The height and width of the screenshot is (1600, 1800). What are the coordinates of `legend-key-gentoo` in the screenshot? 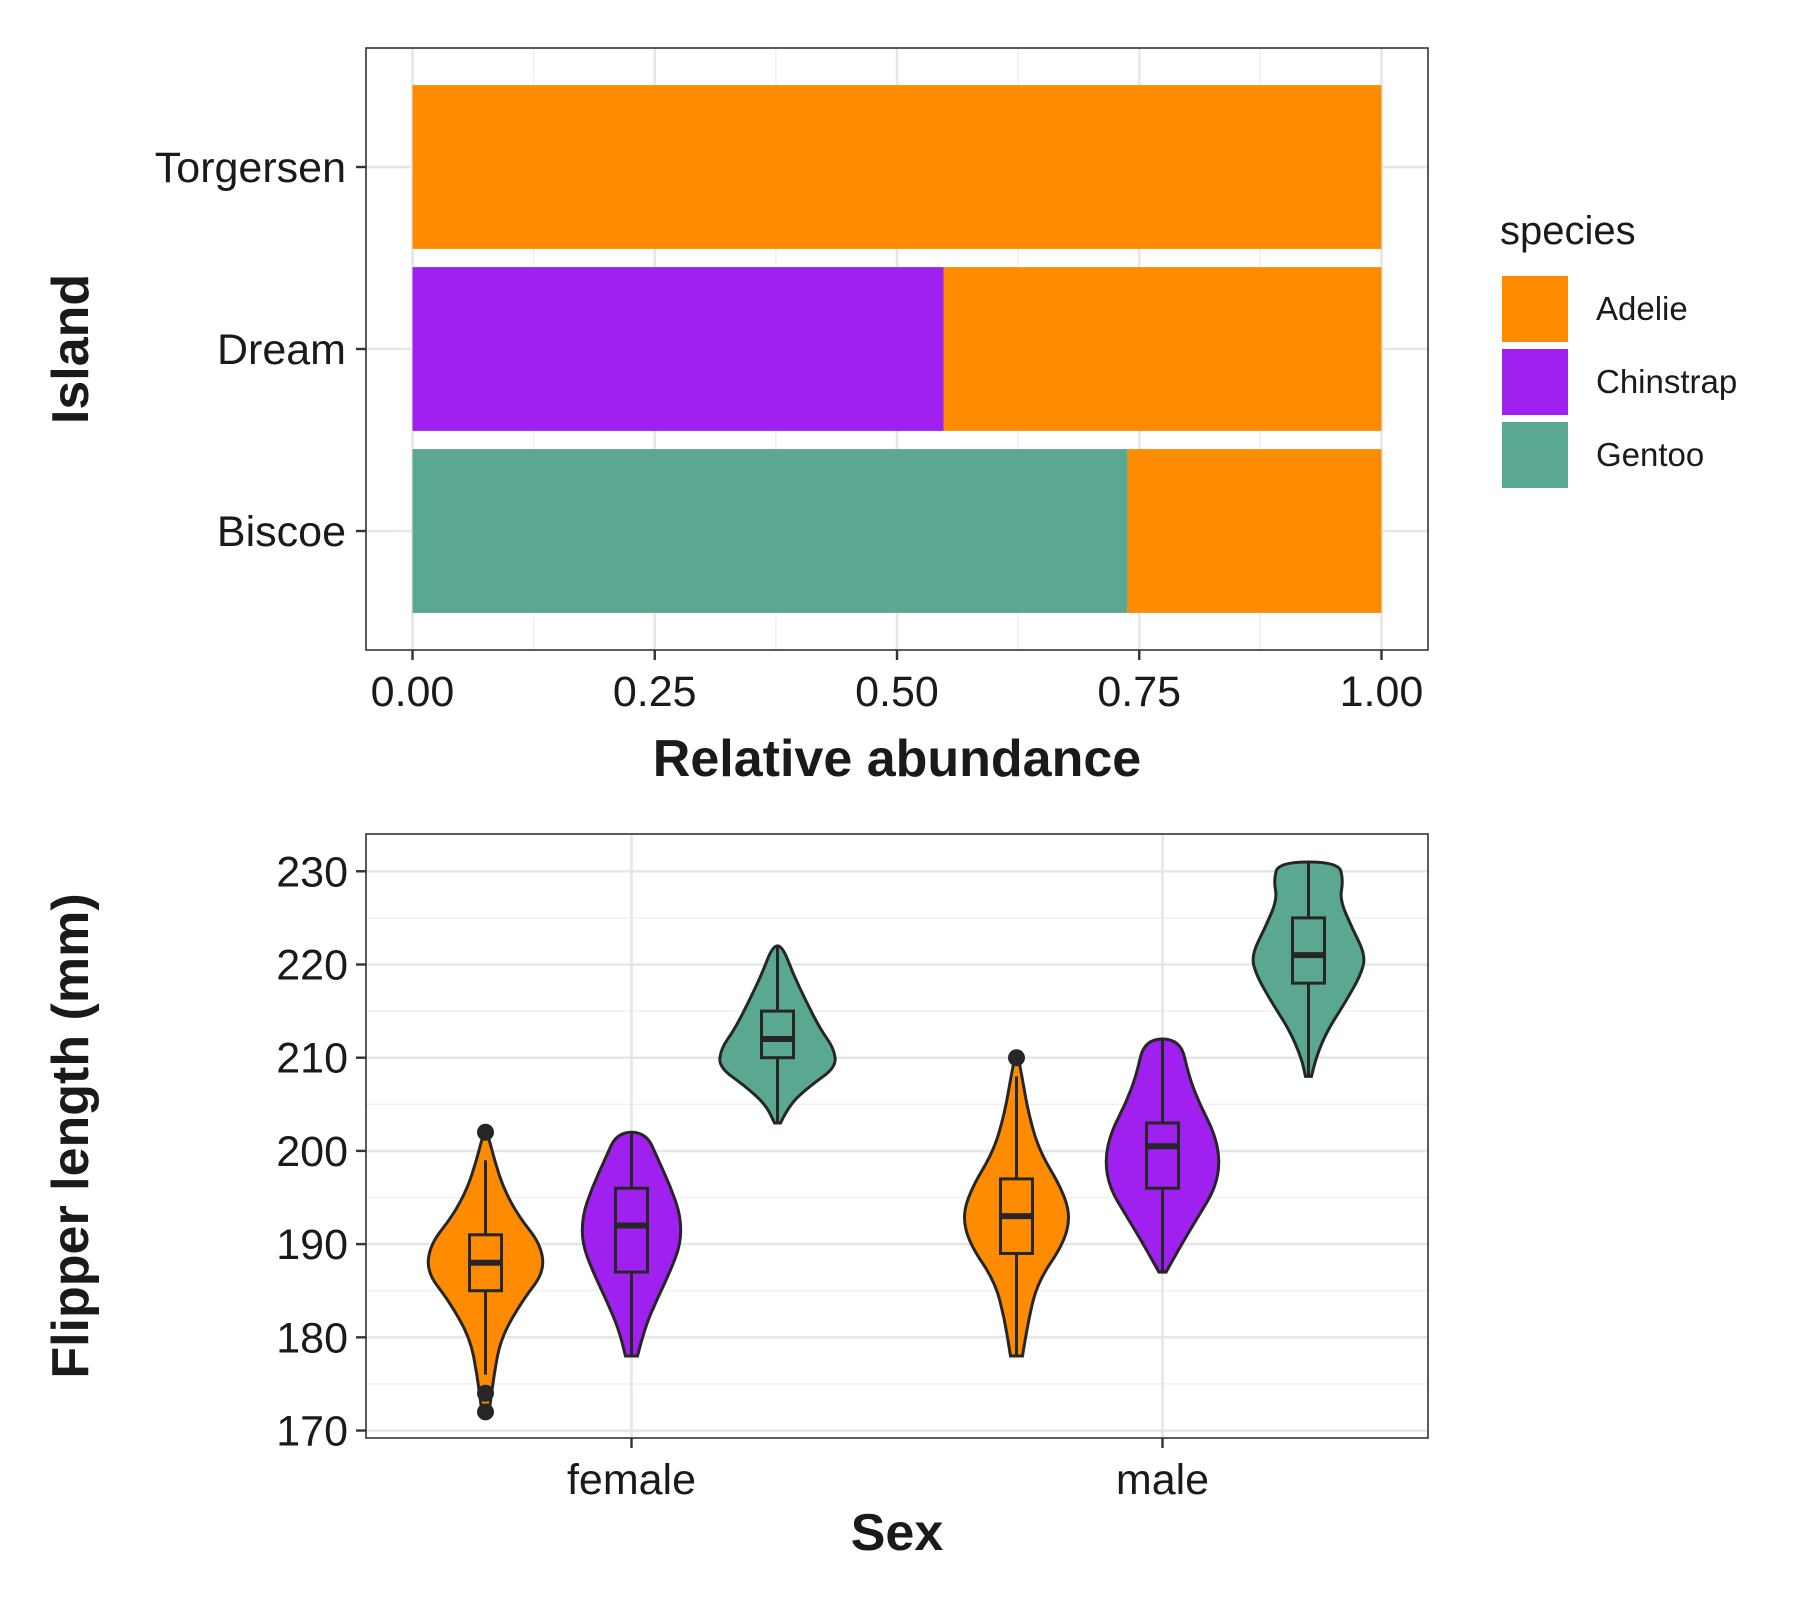 It's located at (1535, 455).